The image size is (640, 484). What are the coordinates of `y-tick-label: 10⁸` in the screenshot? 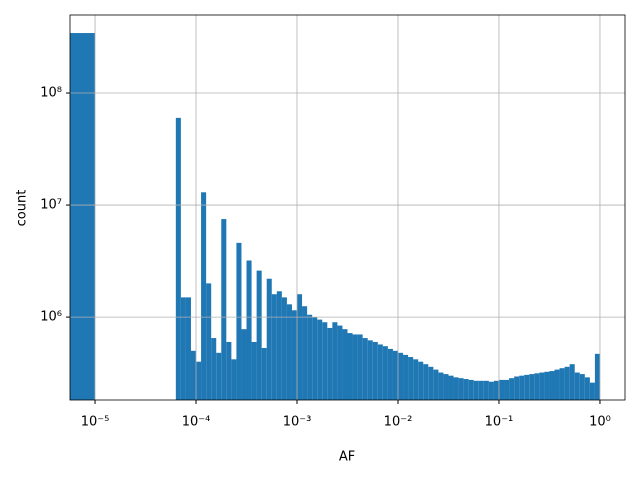 It's located at (51, 93).